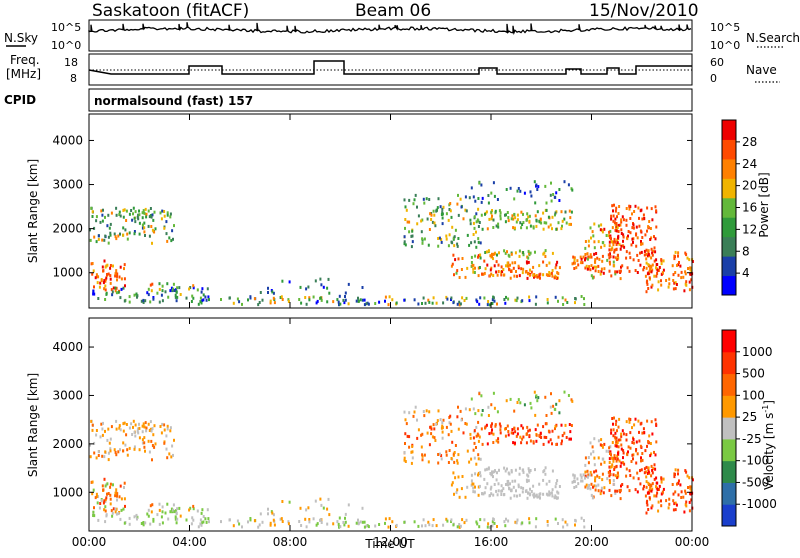 This screenshot has width=800, height=558. Describe the element at coordinates (729, 168) in the screenshot. I see `colorbar-swatch` at that location.